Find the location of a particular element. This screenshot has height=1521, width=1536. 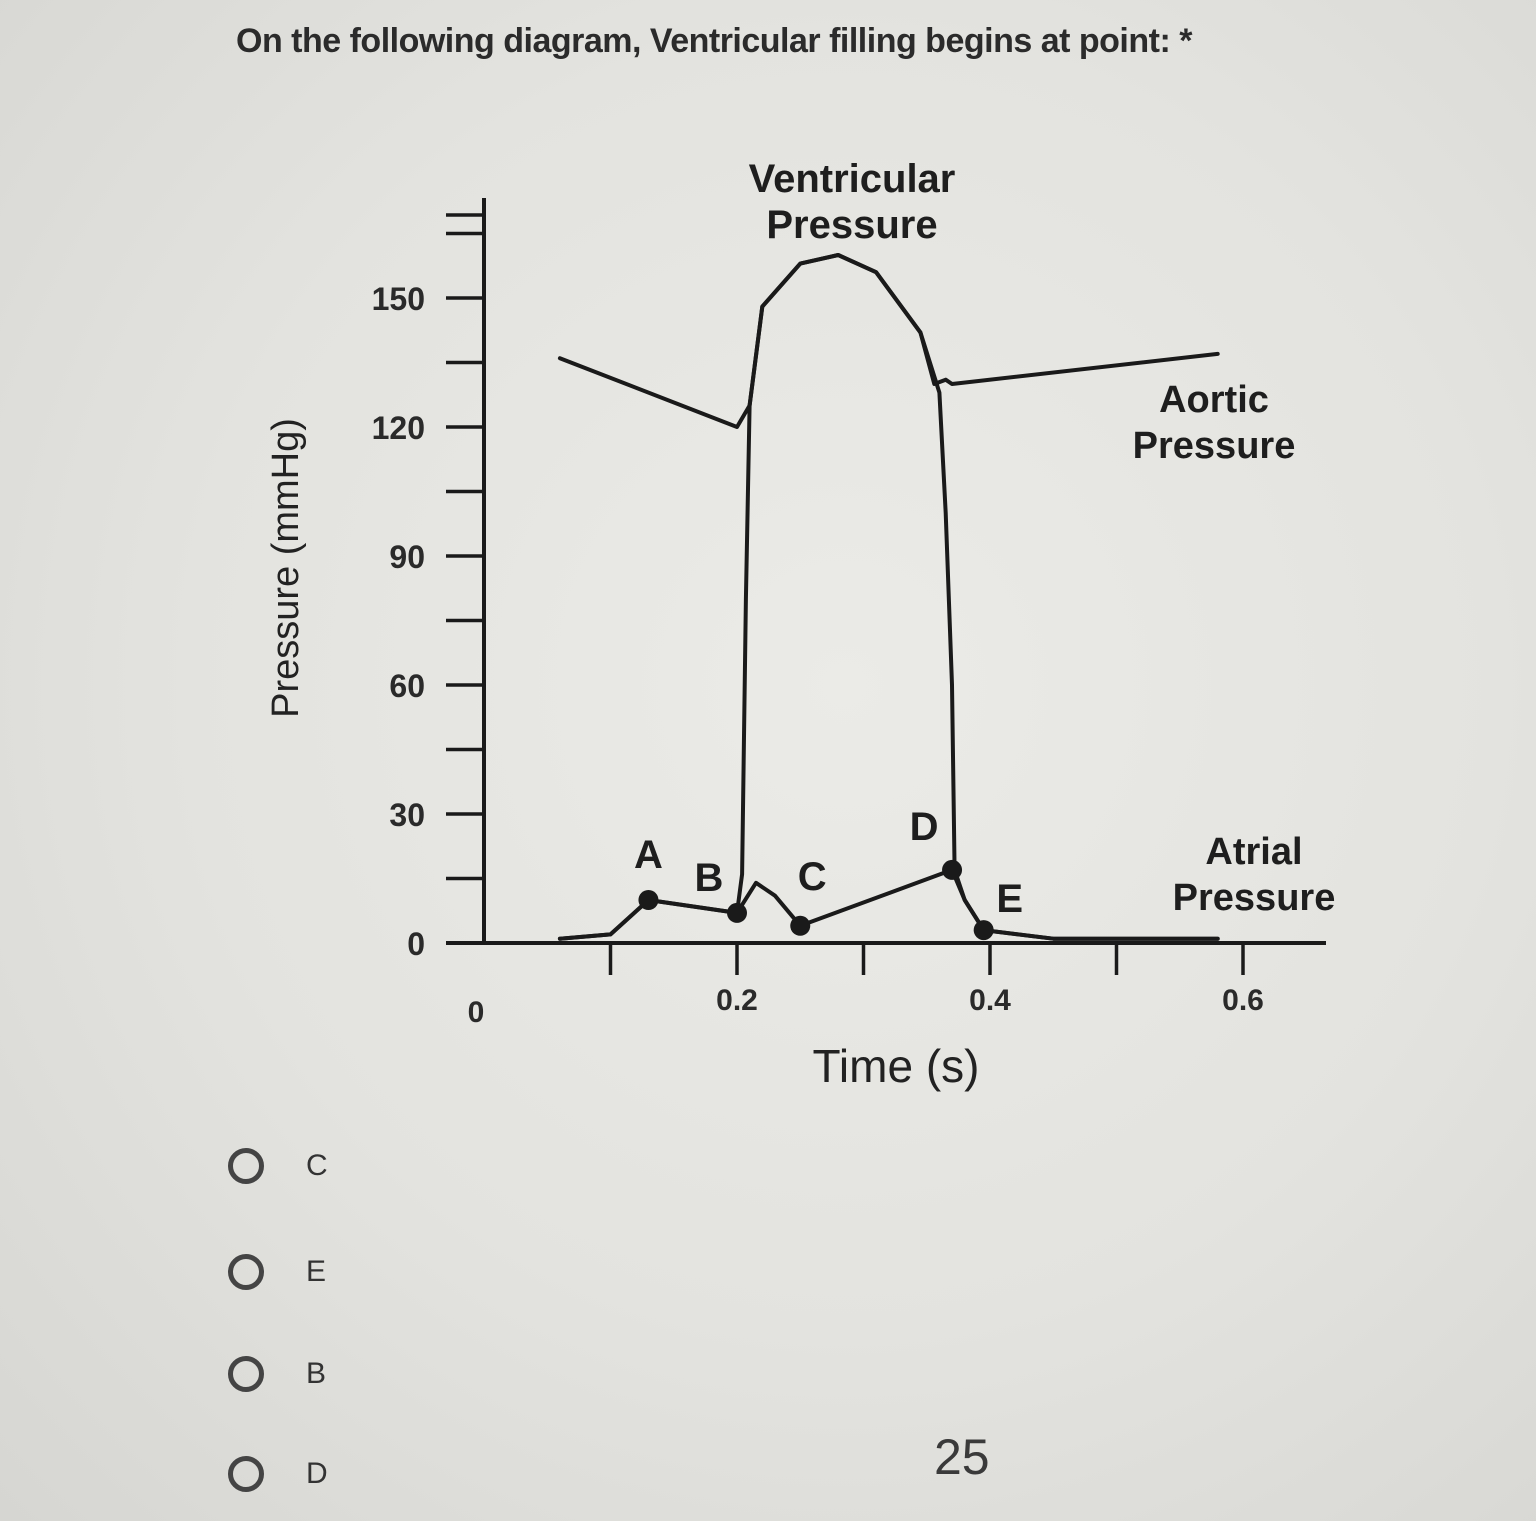

y-tick-label: 150 is located at coordinates (398, 299).